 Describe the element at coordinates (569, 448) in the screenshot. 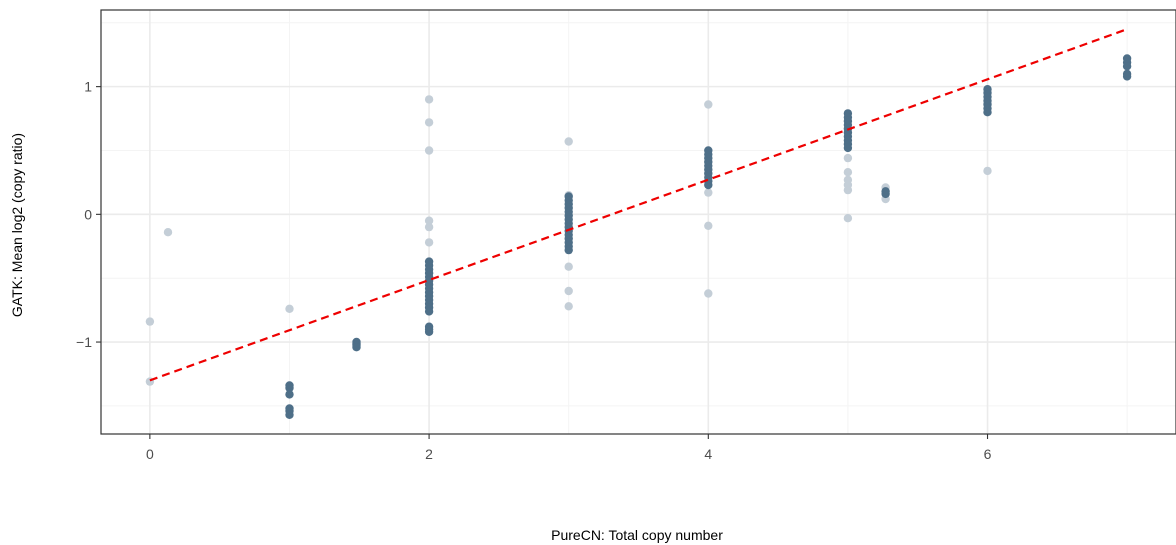

I see `x-axis-ticks: 0 2 4 6` at that location.